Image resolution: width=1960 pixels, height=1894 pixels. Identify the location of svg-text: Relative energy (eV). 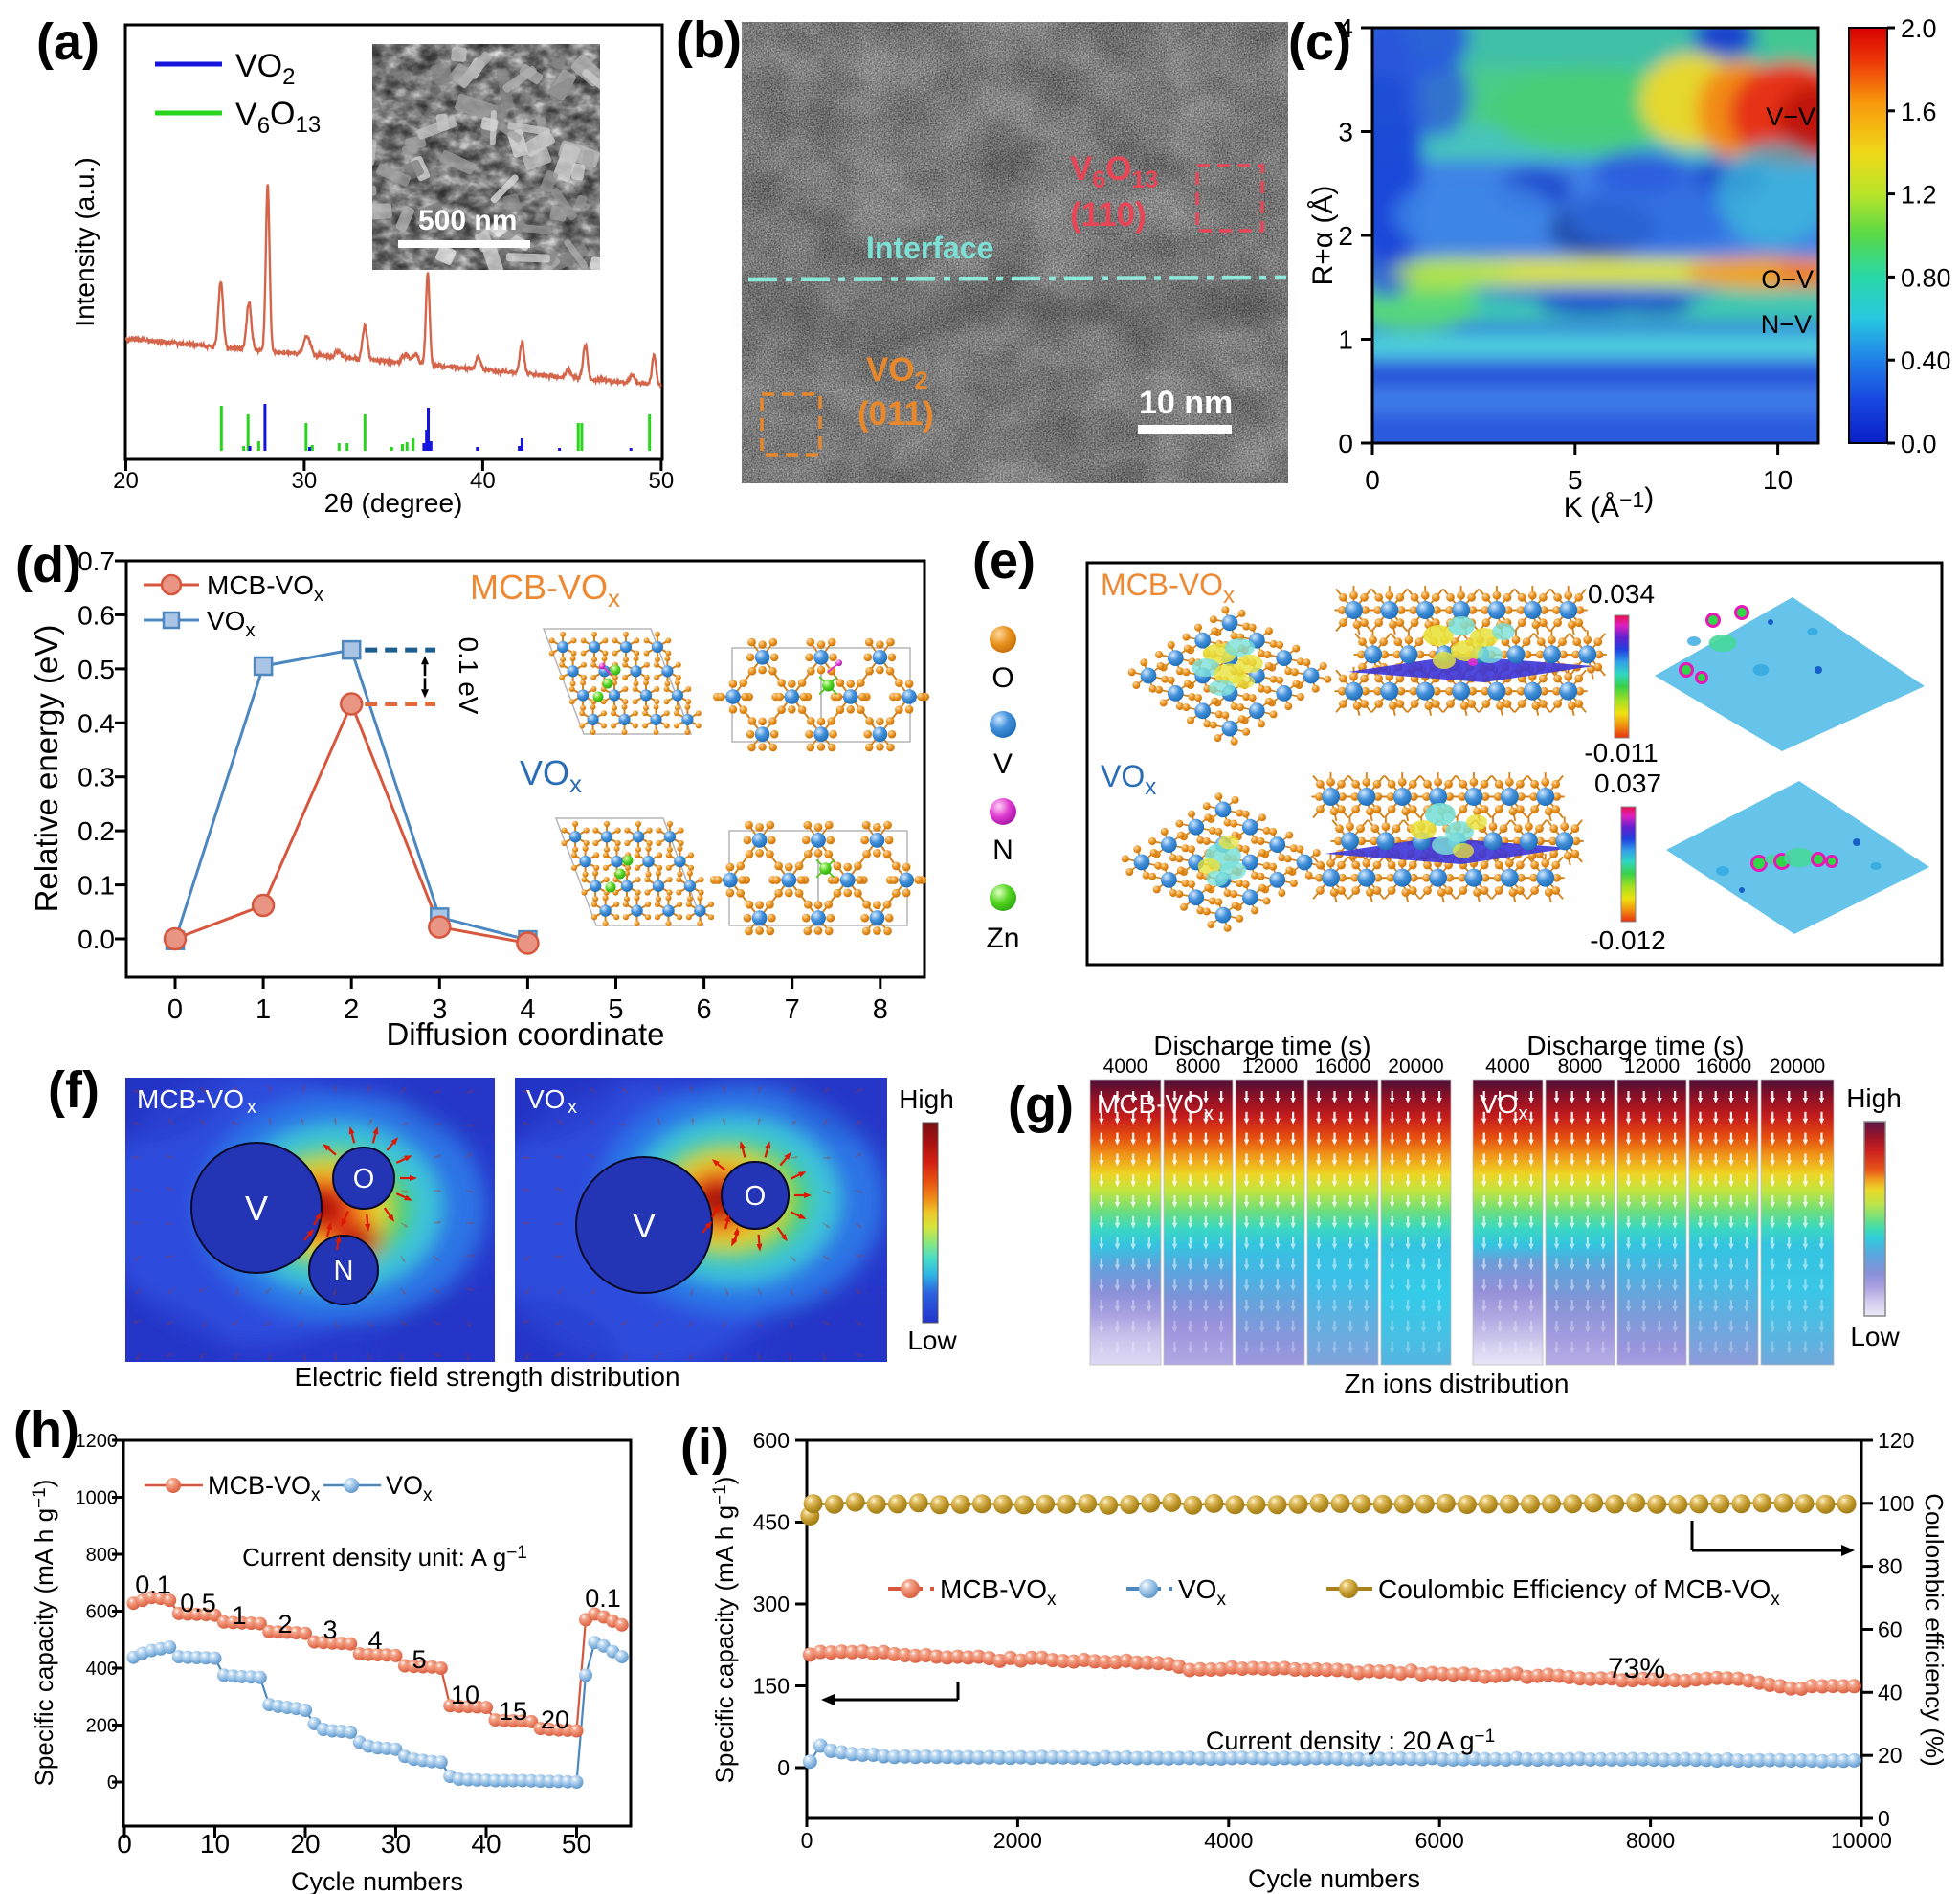
(47, 769).